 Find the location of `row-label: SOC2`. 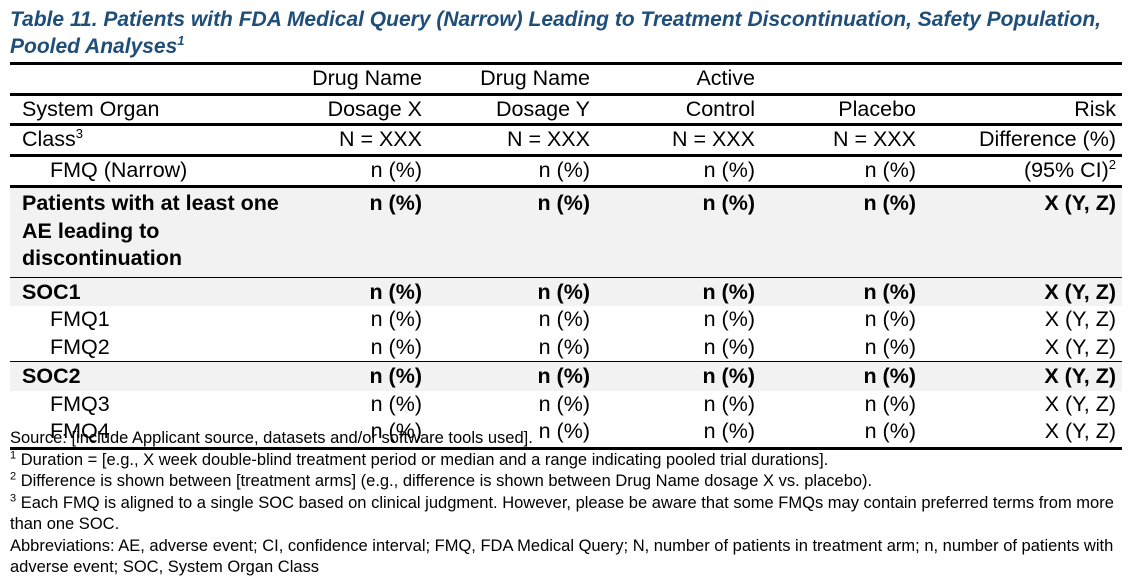

row-label: SOC2 is located at coordinates (51, 376).